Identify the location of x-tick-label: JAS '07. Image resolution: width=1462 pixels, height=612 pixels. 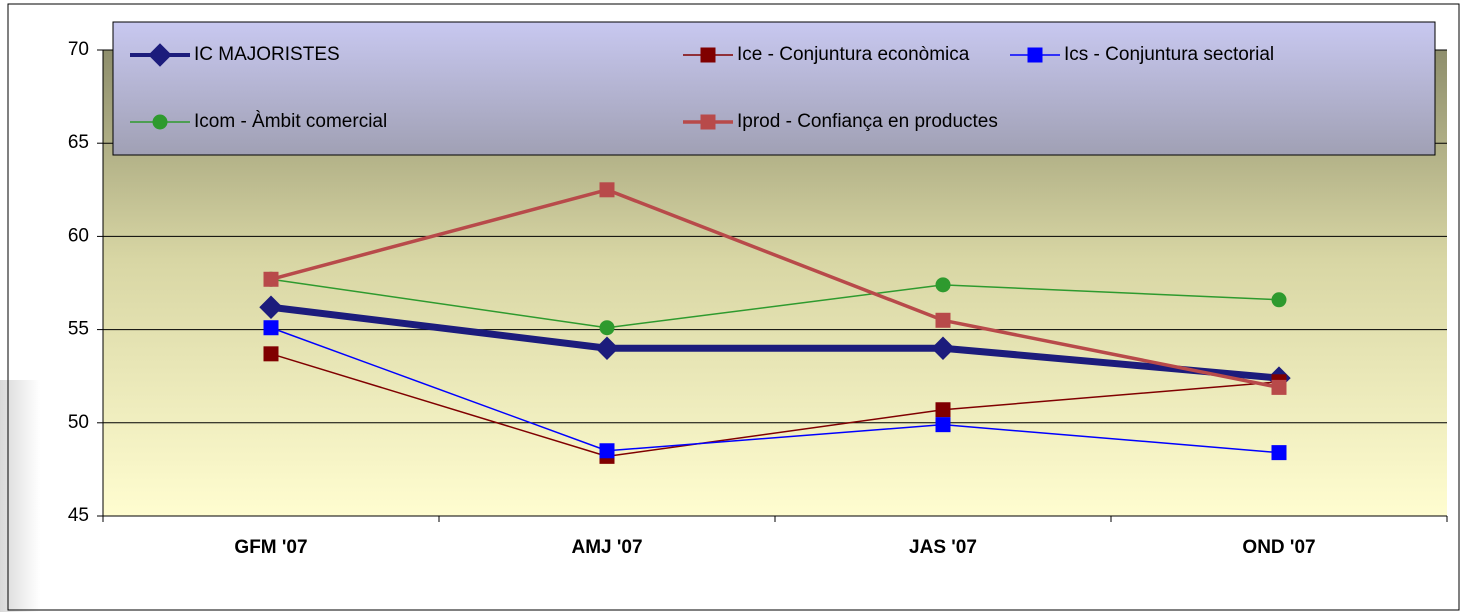
(943, 547).